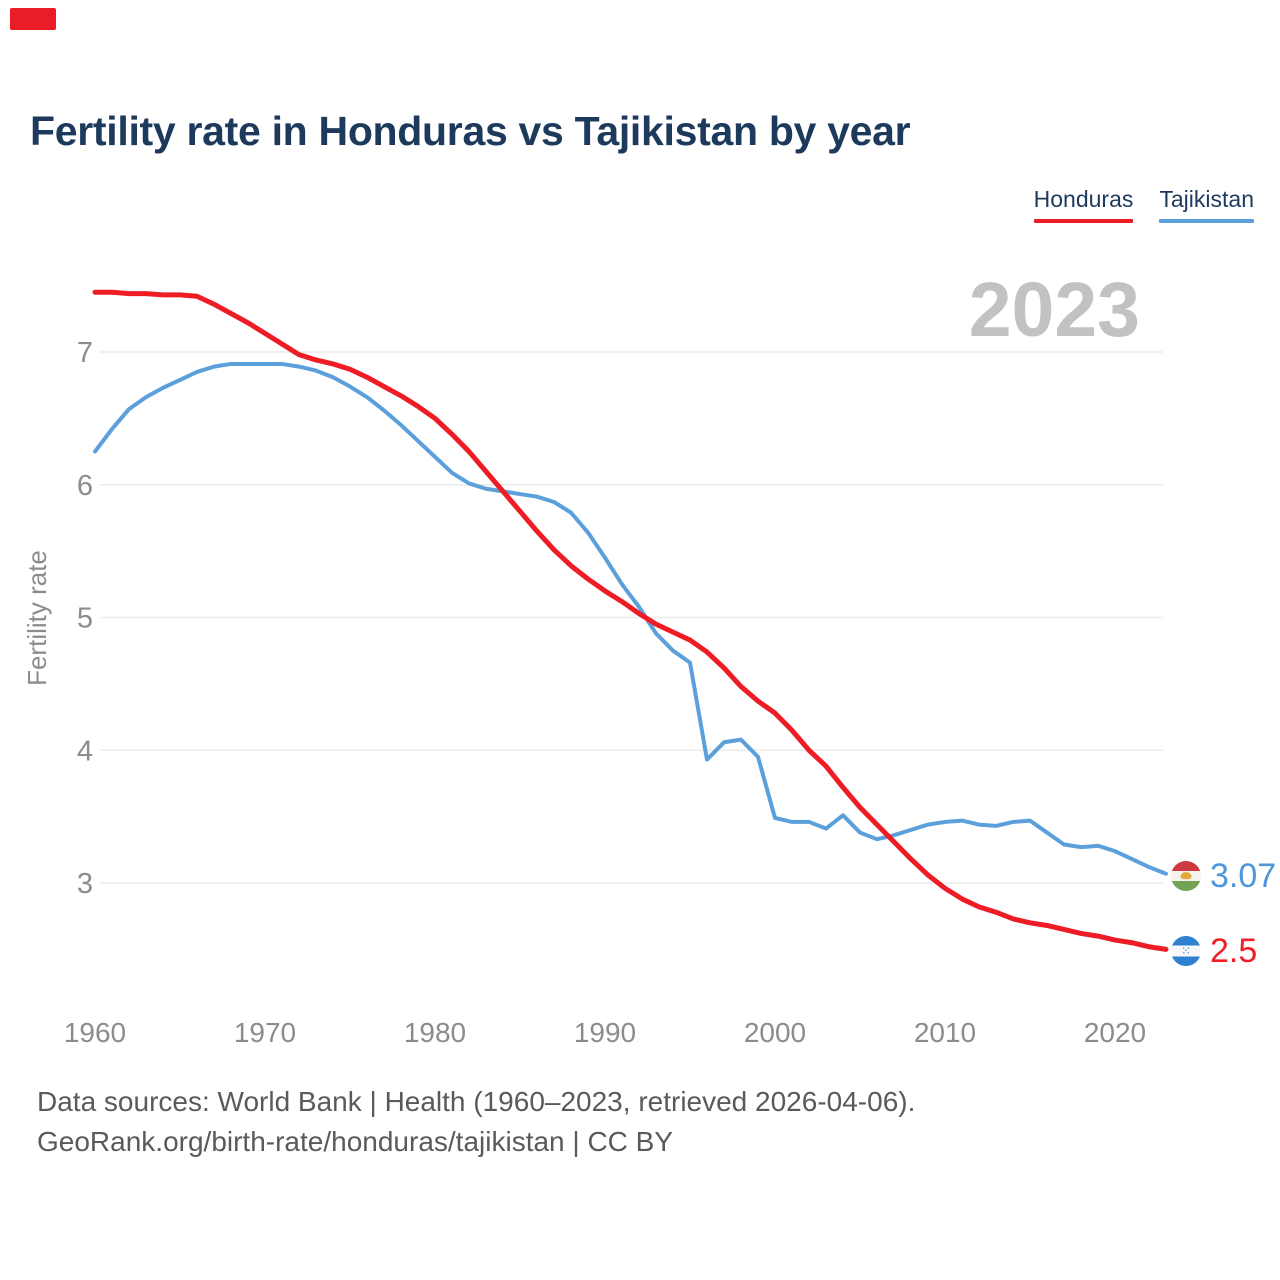 Image resolution: width=1280 pixels, height=1280 pixels. I want to click on brand-logo, so click(33, 19).